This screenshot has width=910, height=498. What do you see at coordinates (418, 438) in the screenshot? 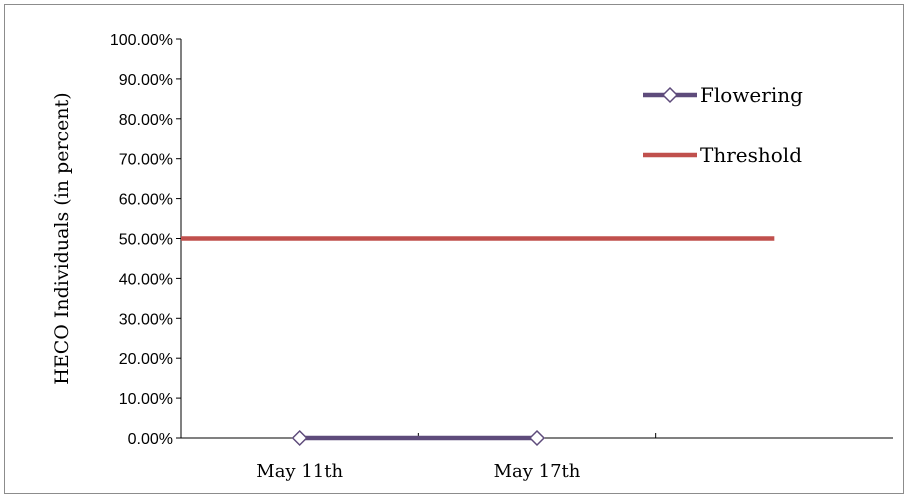
I see `series-flowering` at bounding box center [418, 438].